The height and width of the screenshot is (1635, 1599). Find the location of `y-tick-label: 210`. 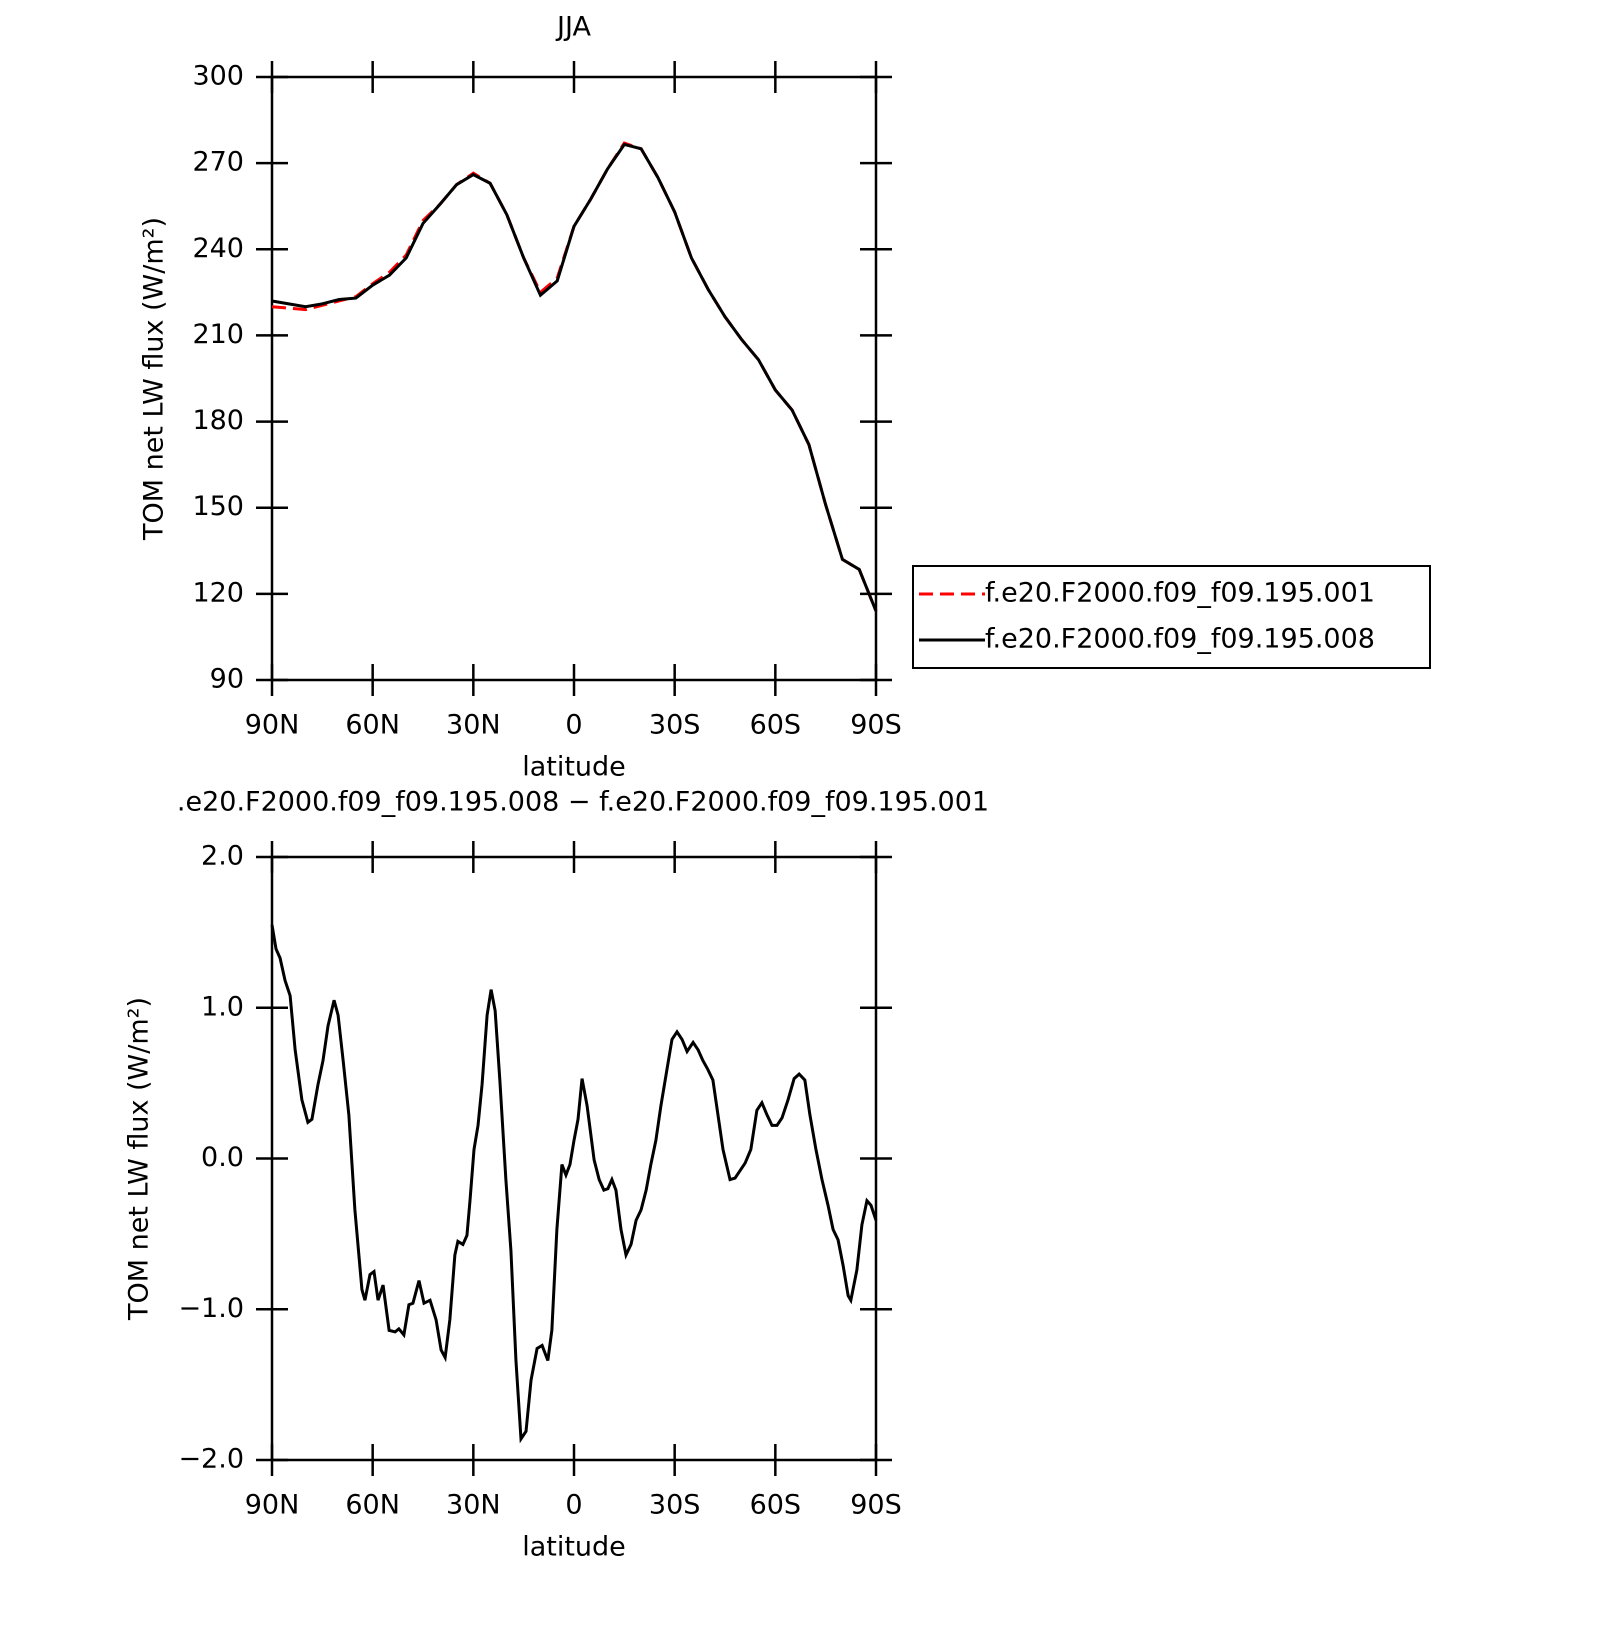

y-tick-label: 210 is located at coordinates (218, 334).